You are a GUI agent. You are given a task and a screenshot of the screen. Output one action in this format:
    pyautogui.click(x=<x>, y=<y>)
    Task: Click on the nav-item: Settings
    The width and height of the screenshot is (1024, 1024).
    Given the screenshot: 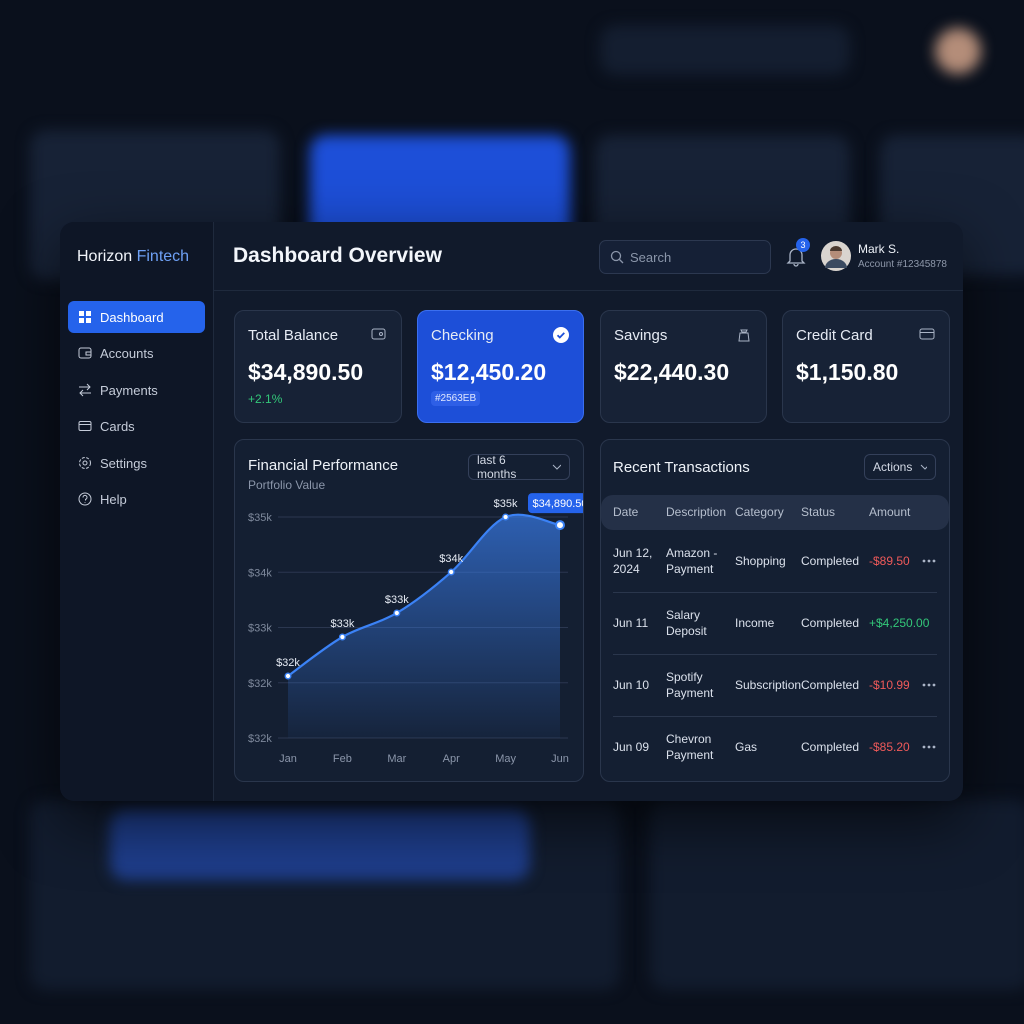 What is the action you would take?
    pyautogui.click(x=136, y=463)
    